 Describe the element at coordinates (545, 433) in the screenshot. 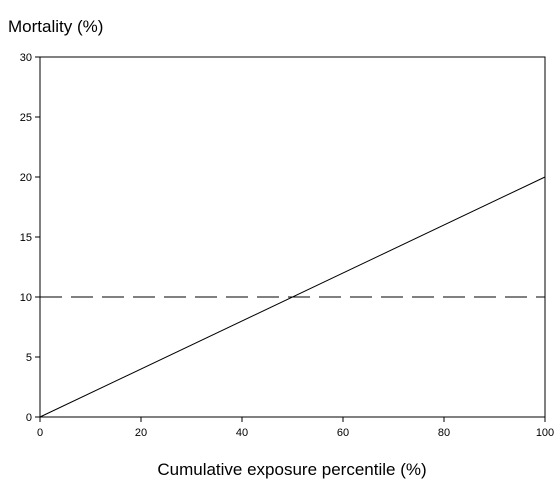

I see `x-tick-label: 100` at that location.